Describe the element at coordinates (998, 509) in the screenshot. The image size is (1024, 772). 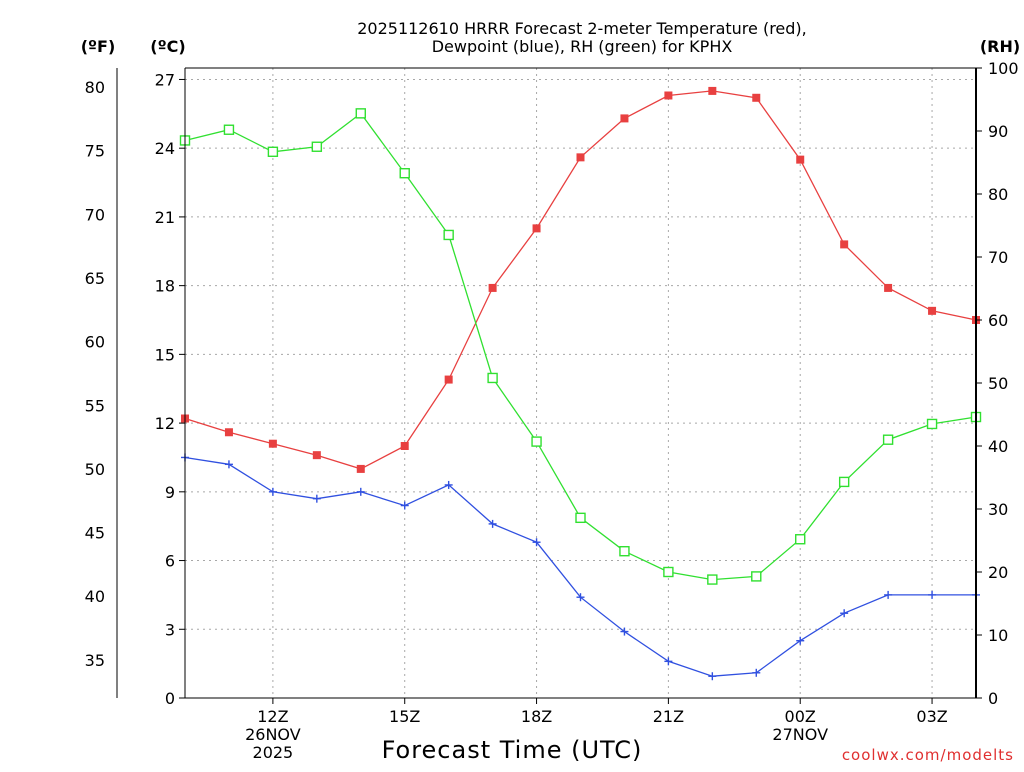
I see `rh-tick-label: 30` at that location.